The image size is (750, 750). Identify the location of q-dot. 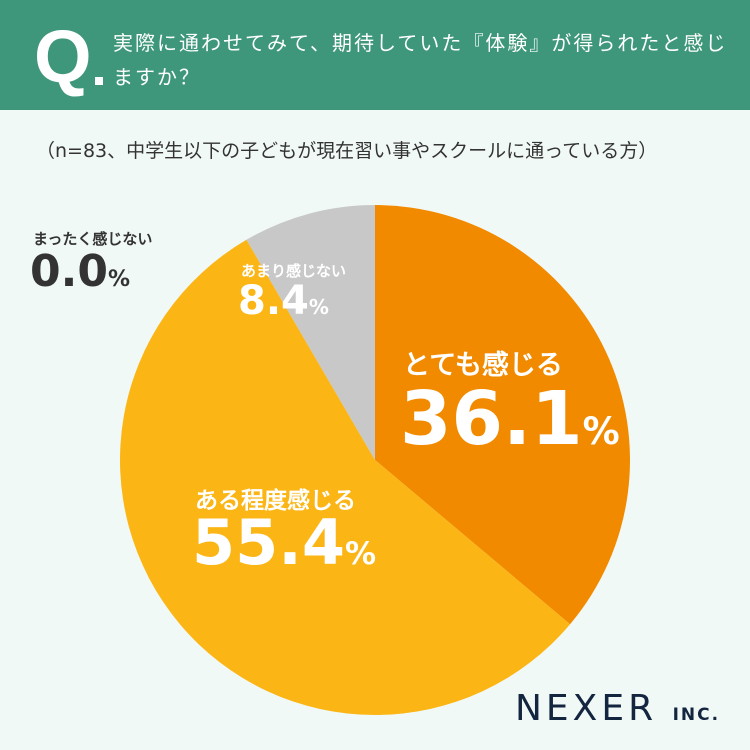
(99, 81).